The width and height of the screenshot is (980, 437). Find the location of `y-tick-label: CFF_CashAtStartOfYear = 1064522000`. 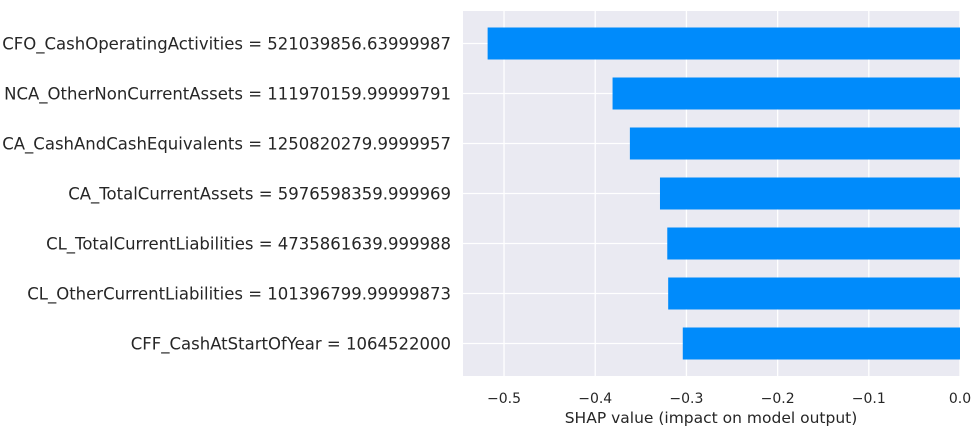

y-tick-label: CFF_CashAtStartOfYear = 1064522000 is located at coordinates (291, 345).